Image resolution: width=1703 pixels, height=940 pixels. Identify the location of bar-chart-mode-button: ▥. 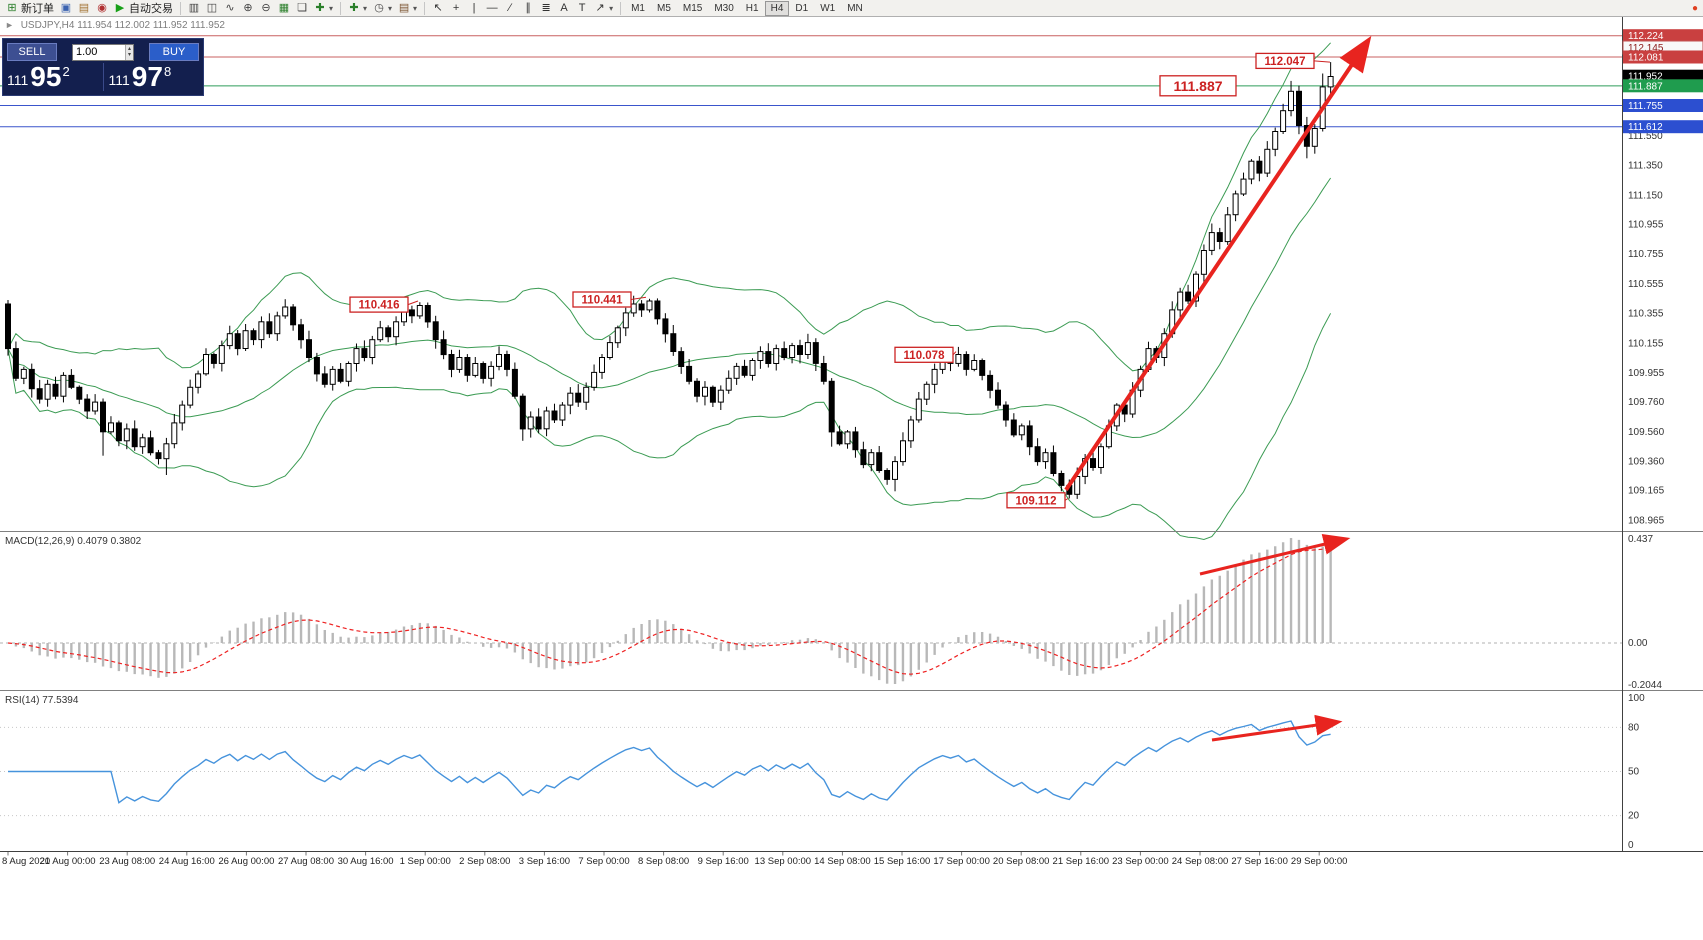
(194, 8).